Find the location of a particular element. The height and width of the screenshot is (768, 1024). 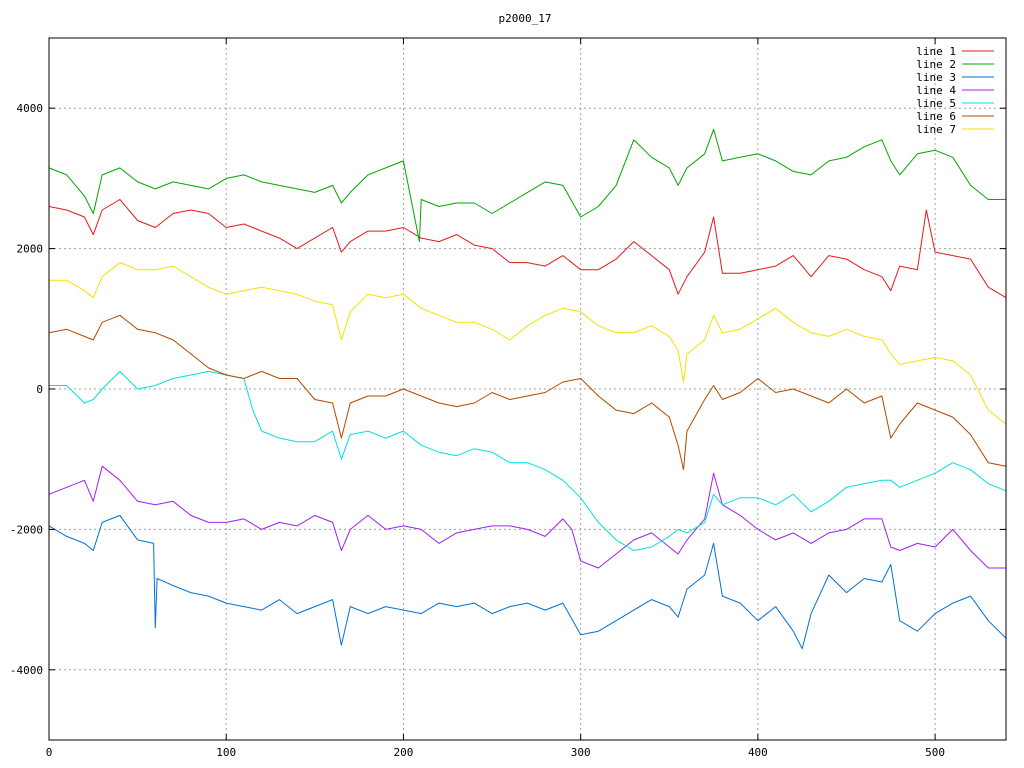

x-tick-label: 400 is located at coordinates (758, 752).